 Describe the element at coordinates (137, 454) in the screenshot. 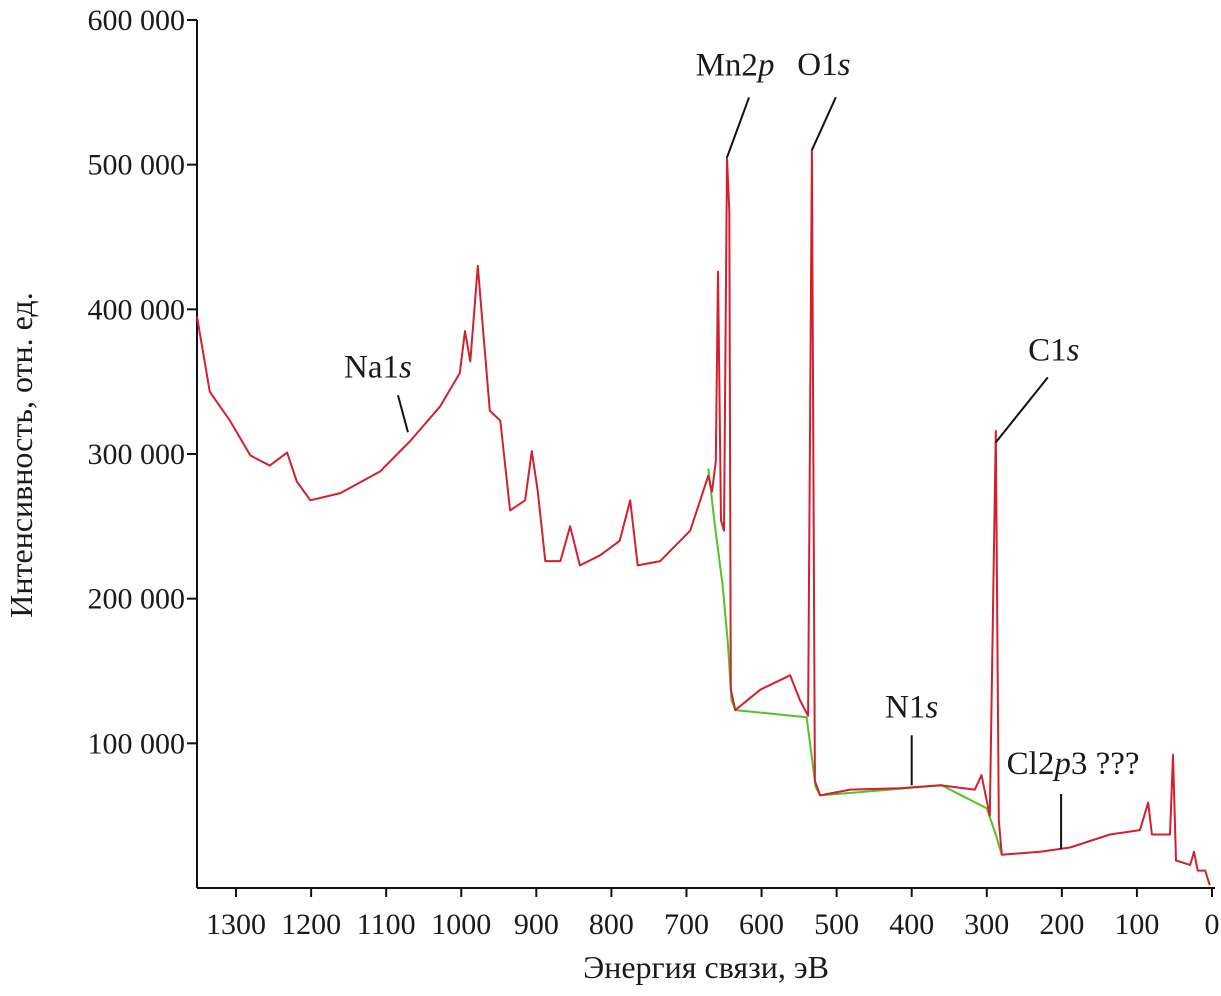

I see `y-tick-label: 300 000` at that location.